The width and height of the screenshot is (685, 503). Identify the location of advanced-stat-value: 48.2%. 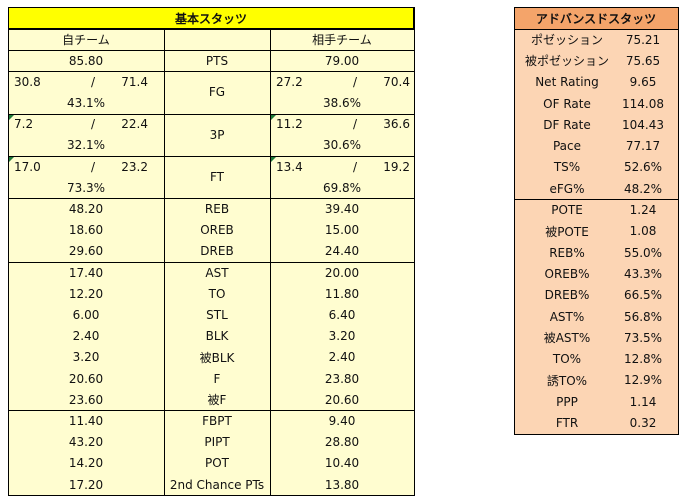
(643, 188).